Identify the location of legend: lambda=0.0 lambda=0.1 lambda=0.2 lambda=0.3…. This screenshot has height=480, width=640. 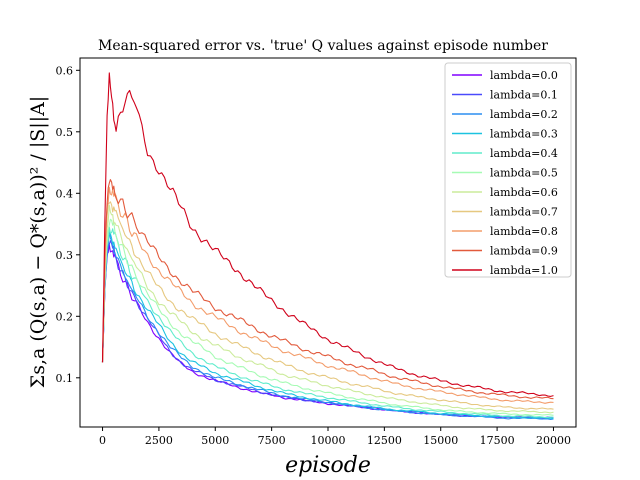
(508, 170).